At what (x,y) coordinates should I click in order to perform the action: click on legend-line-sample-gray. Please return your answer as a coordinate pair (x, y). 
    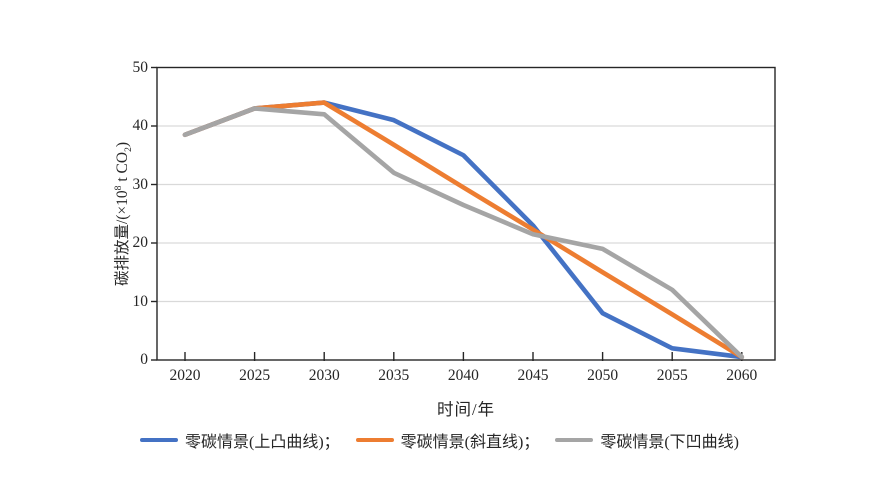
    Looking at the image, I should click on (574, 440).